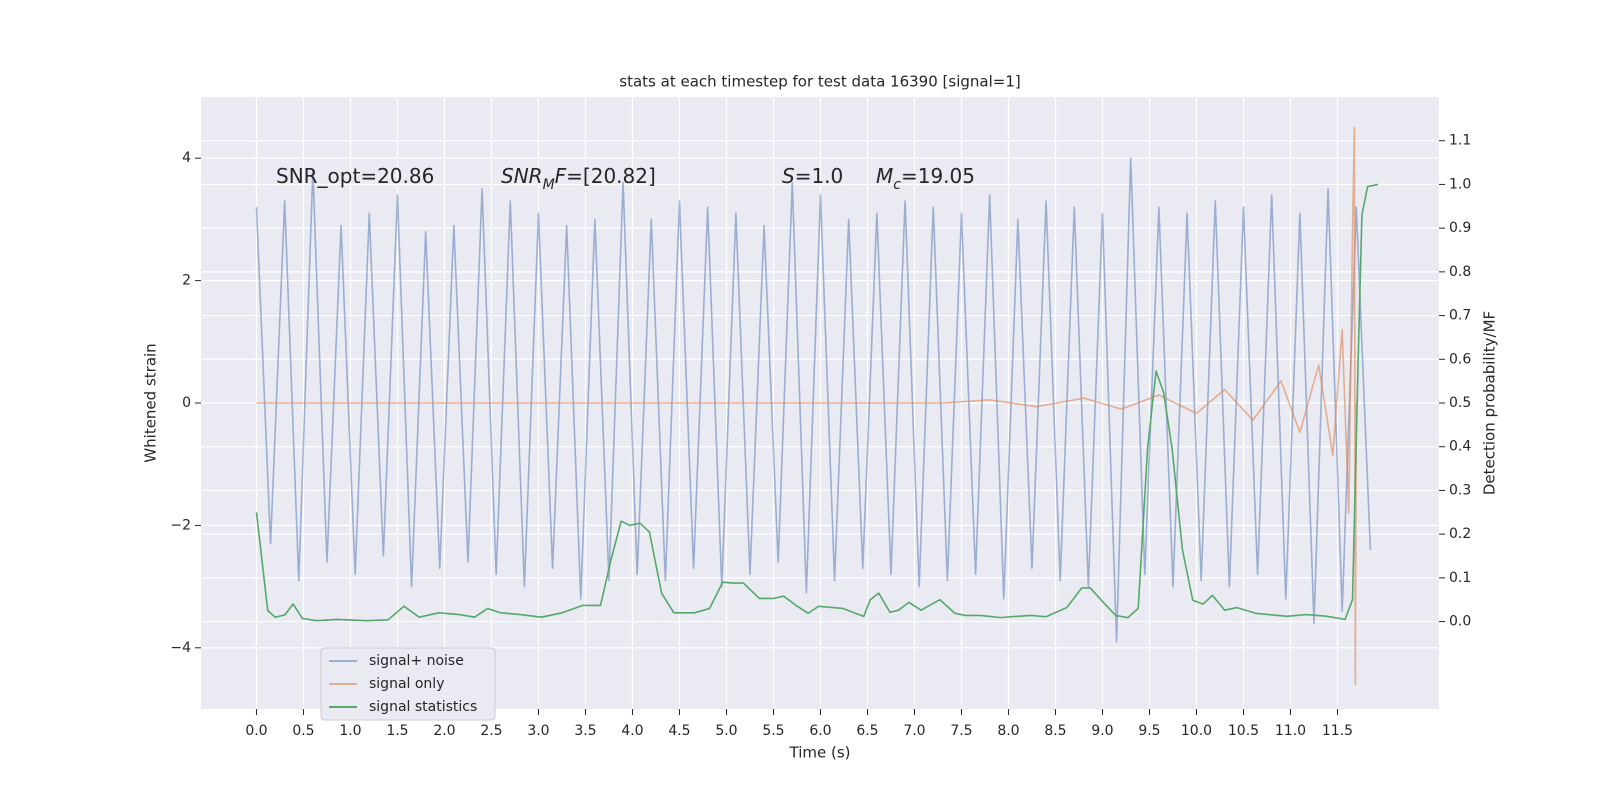 This screenshot has height=800, width=1600. I want to click on annotation: SNRMF=[20.82], so click(578, 179).